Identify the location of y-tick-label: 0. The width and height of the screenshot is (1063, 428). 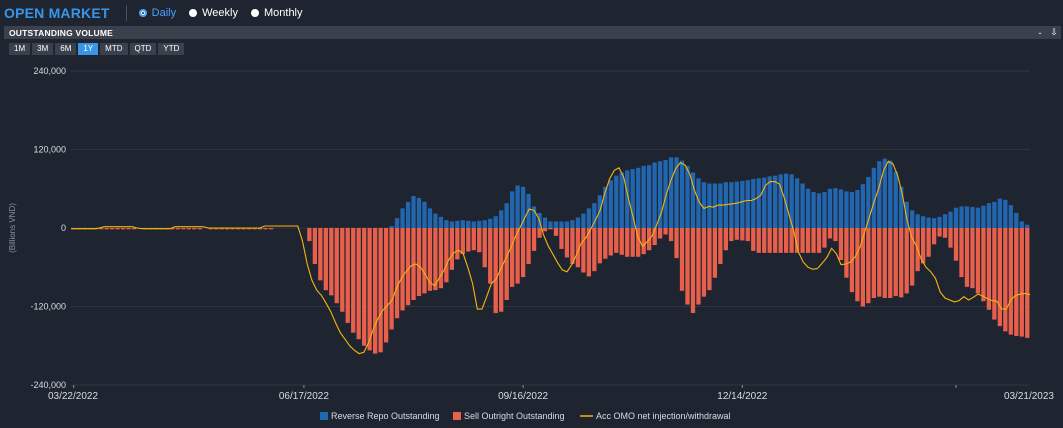
(63, 228).